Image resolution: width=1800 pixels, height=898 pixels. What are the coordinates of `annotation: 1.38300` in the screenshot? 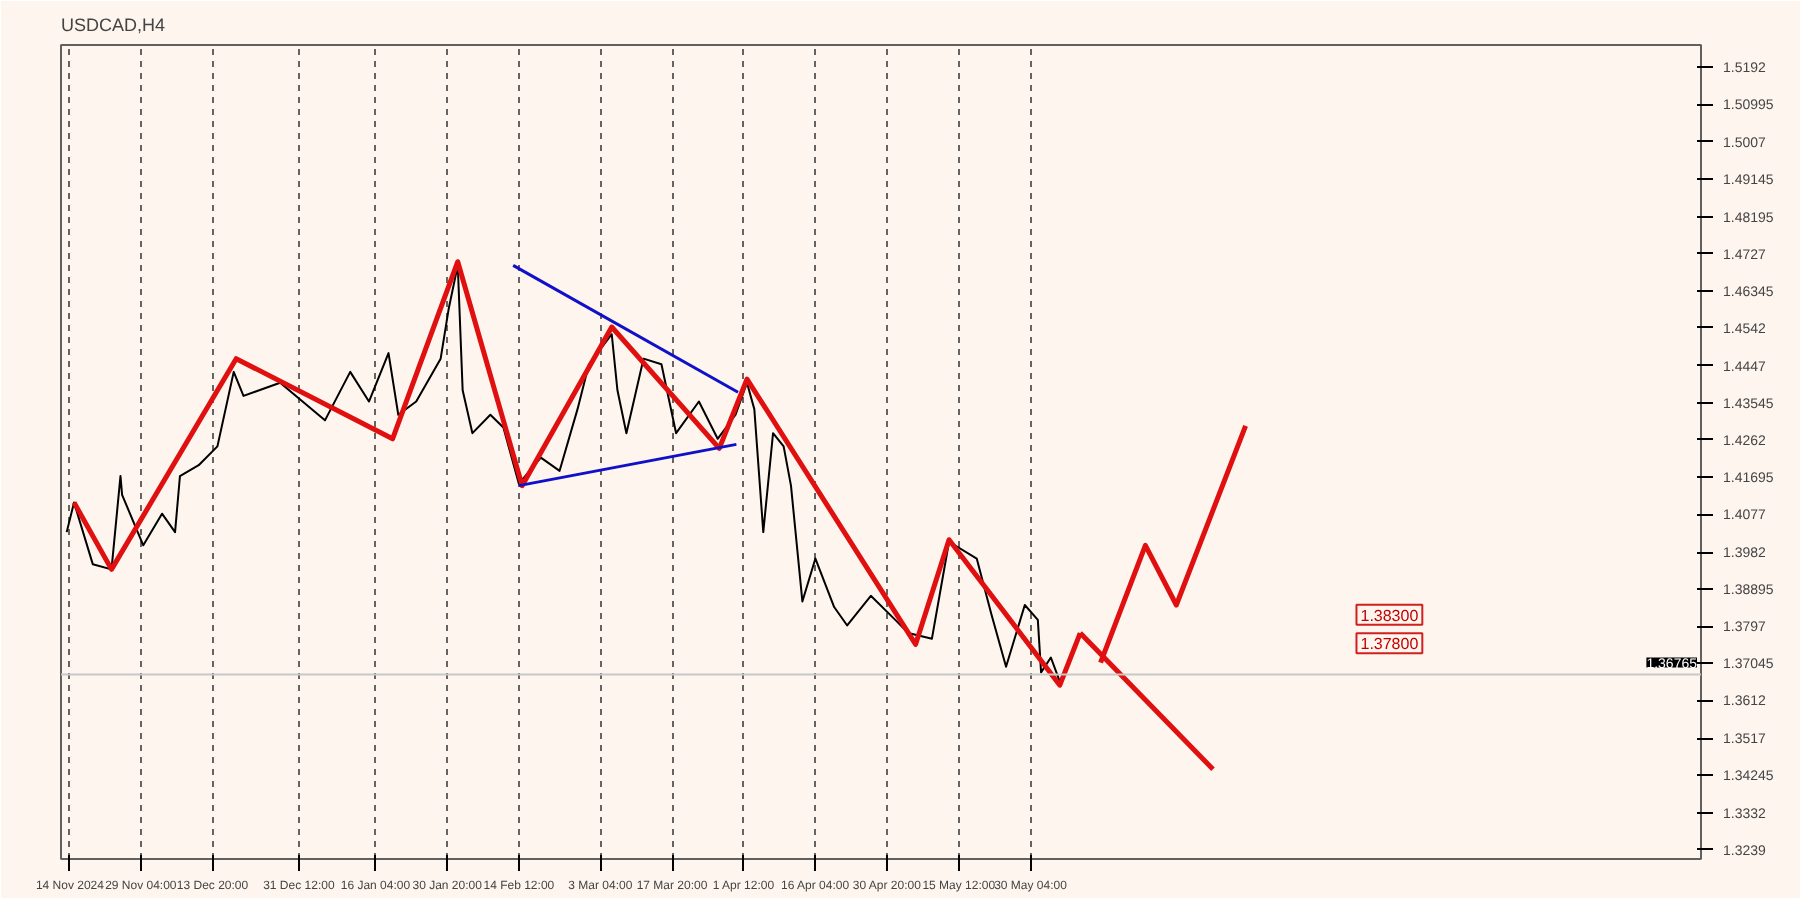 It's located at (1390, 615).